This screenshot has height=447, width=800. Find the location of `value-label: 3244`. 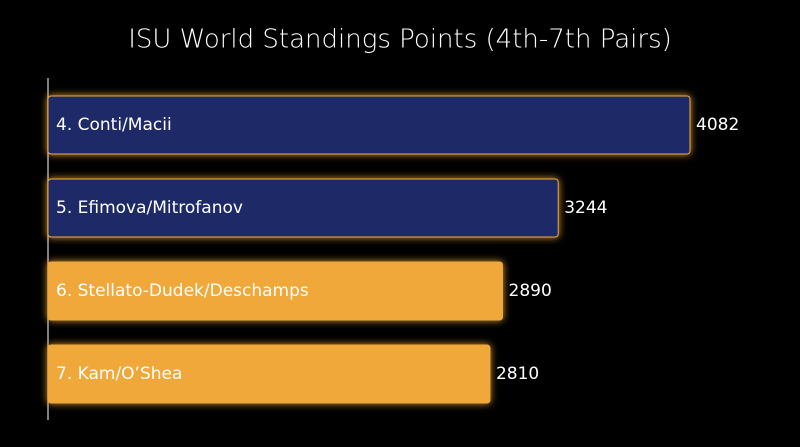

value-label: 3244 is located at coordinates (585, 208).